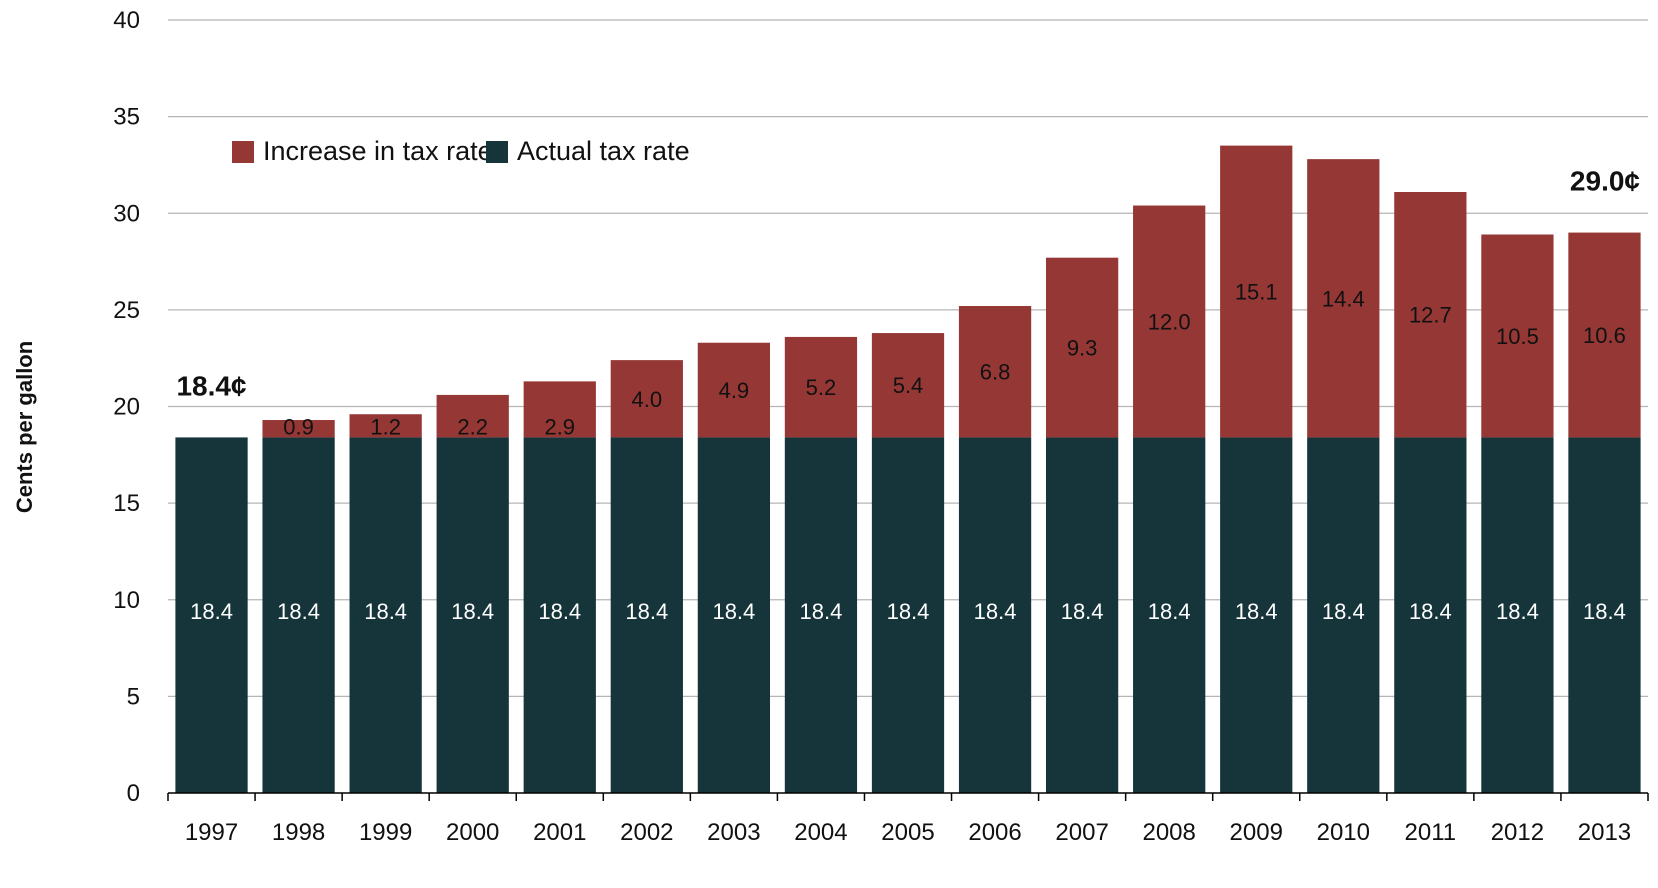 The image size is (1658, 888). Describe the element at coordinates (559, 426) in the screenshot. I see `data-label-increase-in-tax-rate: 2.9` at that location.